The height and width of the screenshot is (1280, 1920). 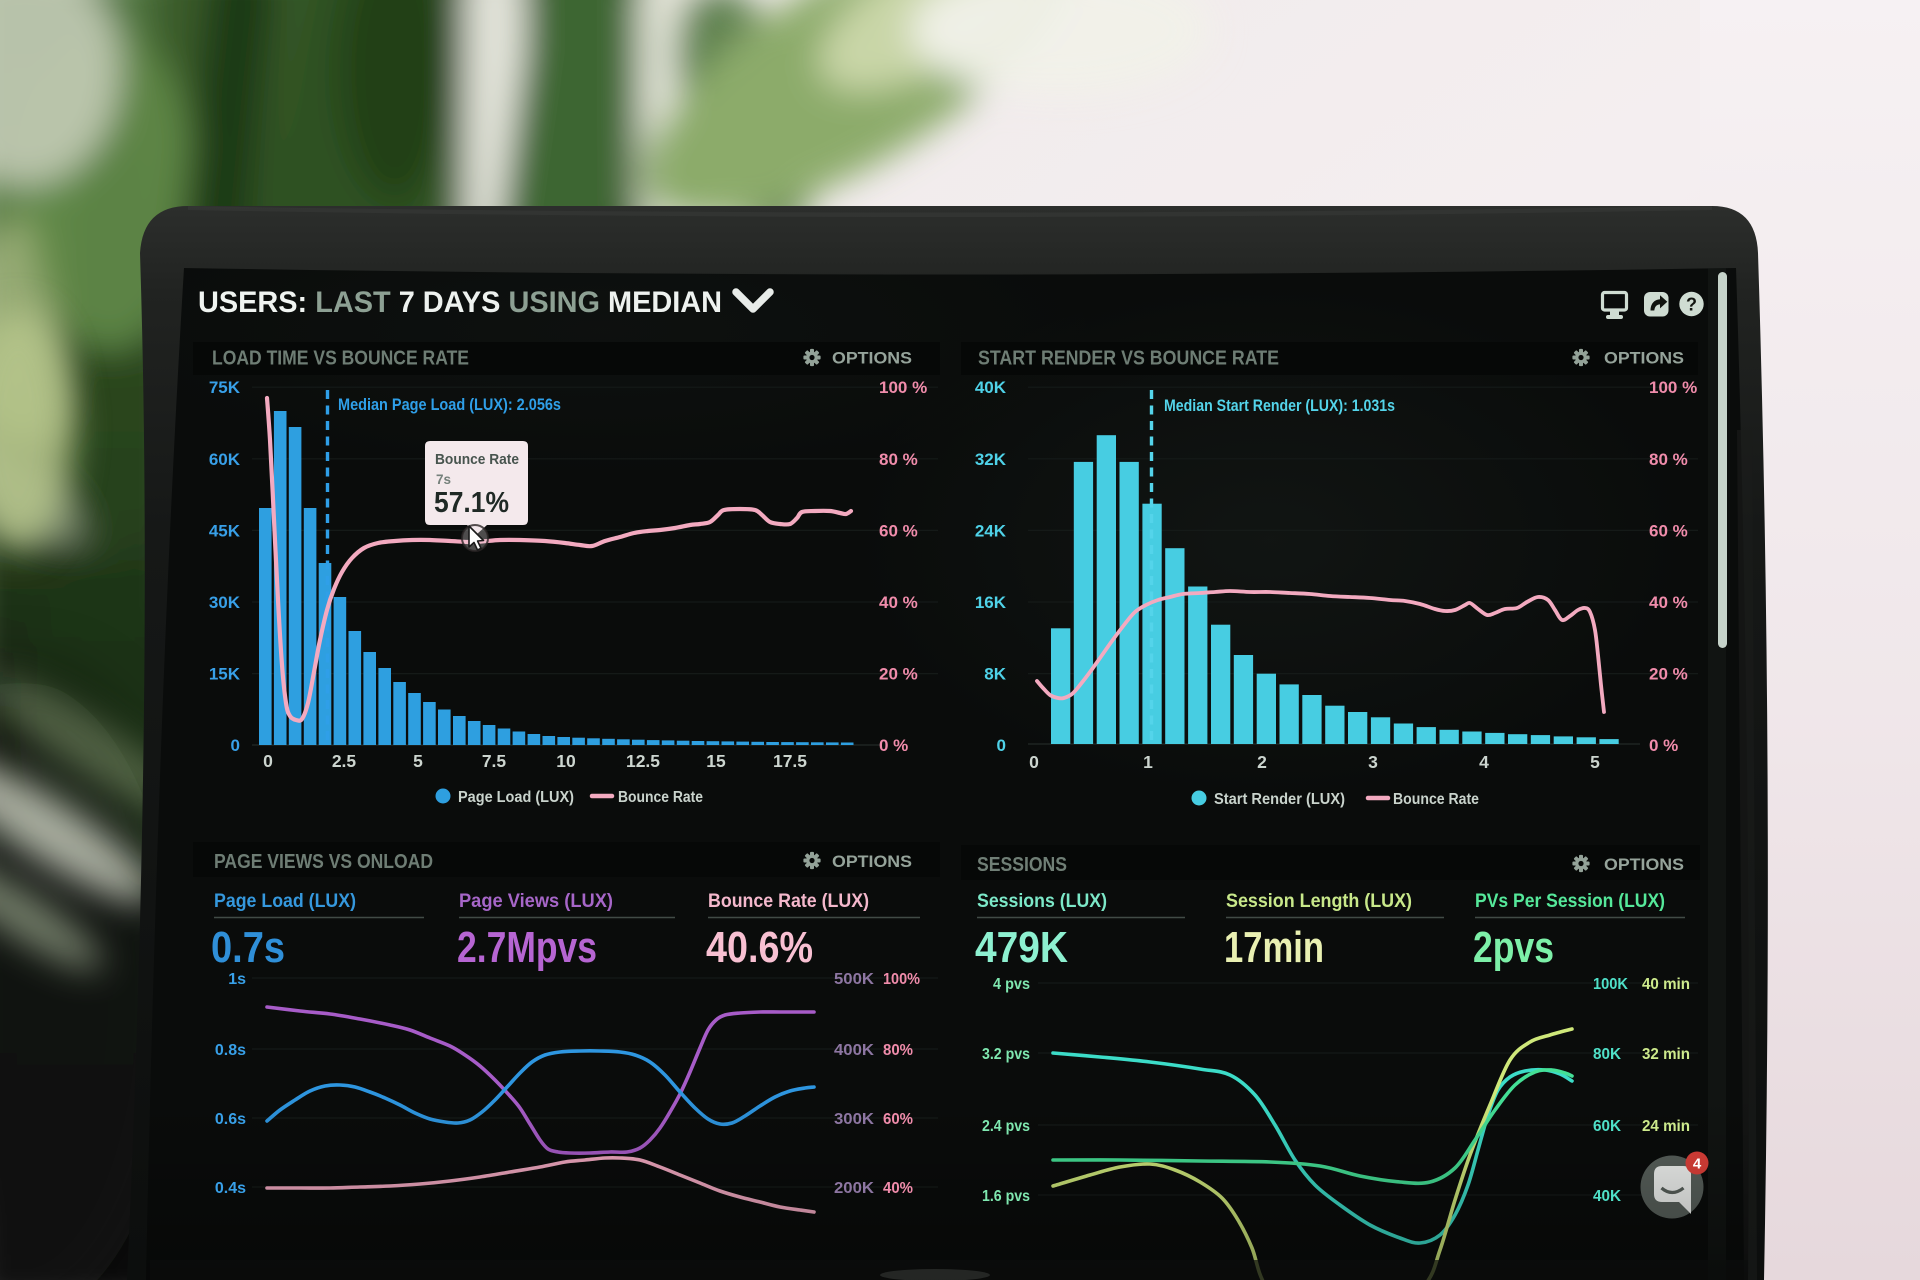 What do you see at coordinates (230, 1050) in the screenshot?
I see `svg-text: 0.8s` at bounding box center [230, 1050].